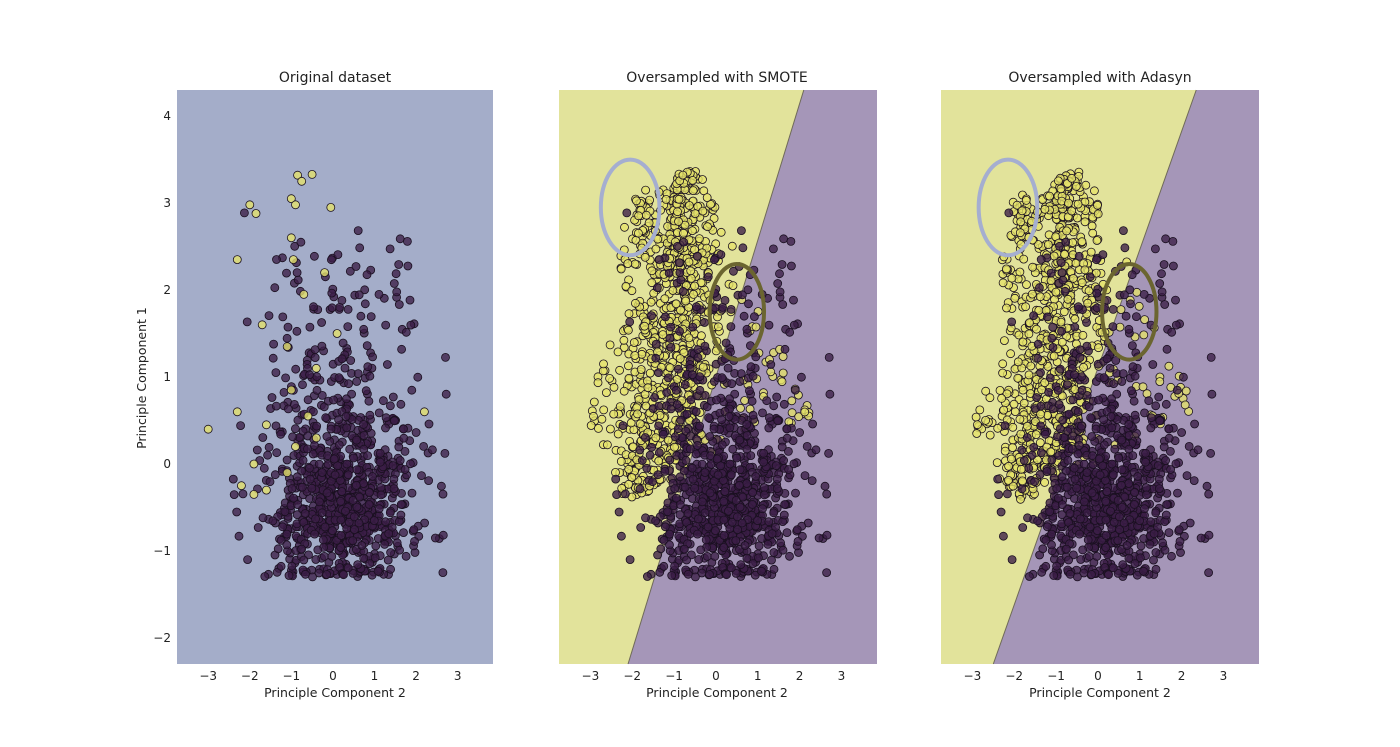 The width and height of the screenshot is (1400, 747). Describe the element at coordinates (1056, 676) in the screenshot. I see `x-tick-label: −1` at that location.